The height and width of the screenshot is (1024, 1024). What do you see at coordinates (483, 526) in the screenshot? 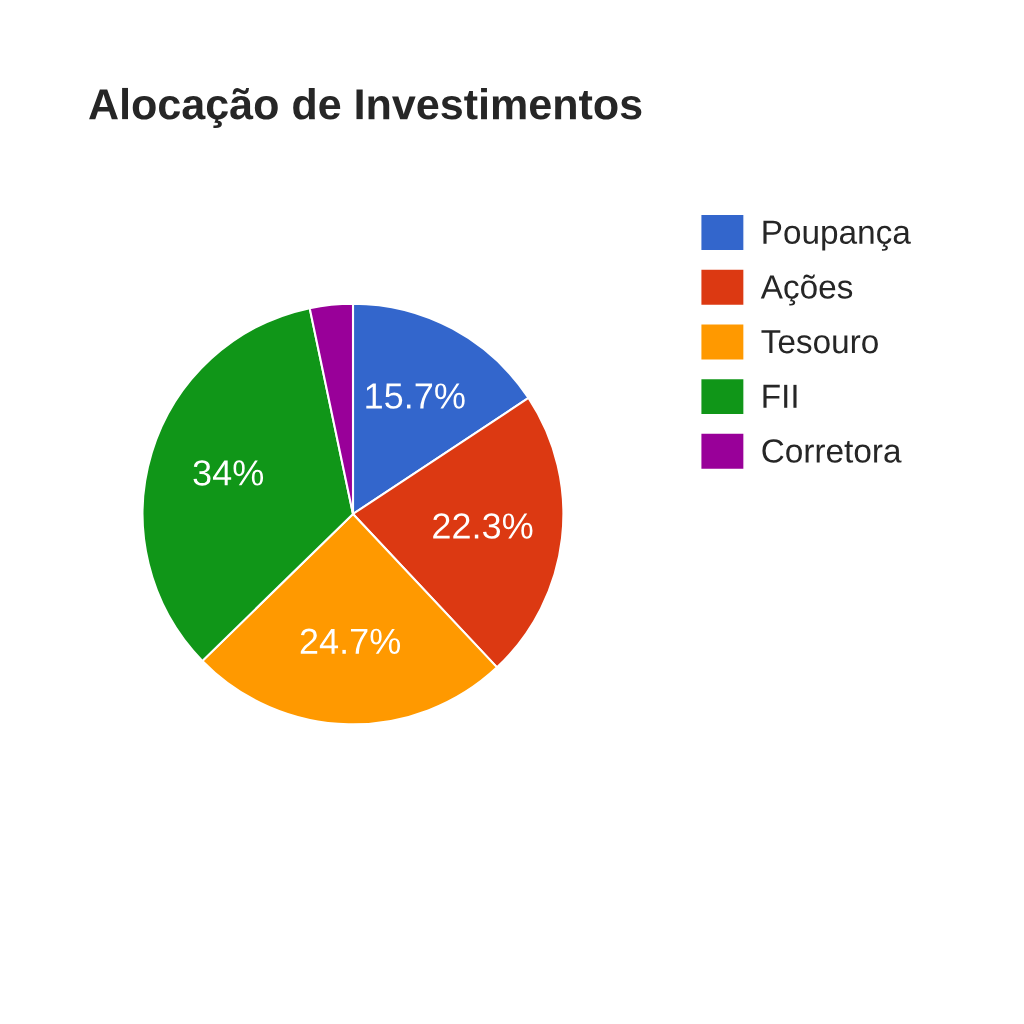
I see `data-label: 22.3%` at bounding box center [483, 526].